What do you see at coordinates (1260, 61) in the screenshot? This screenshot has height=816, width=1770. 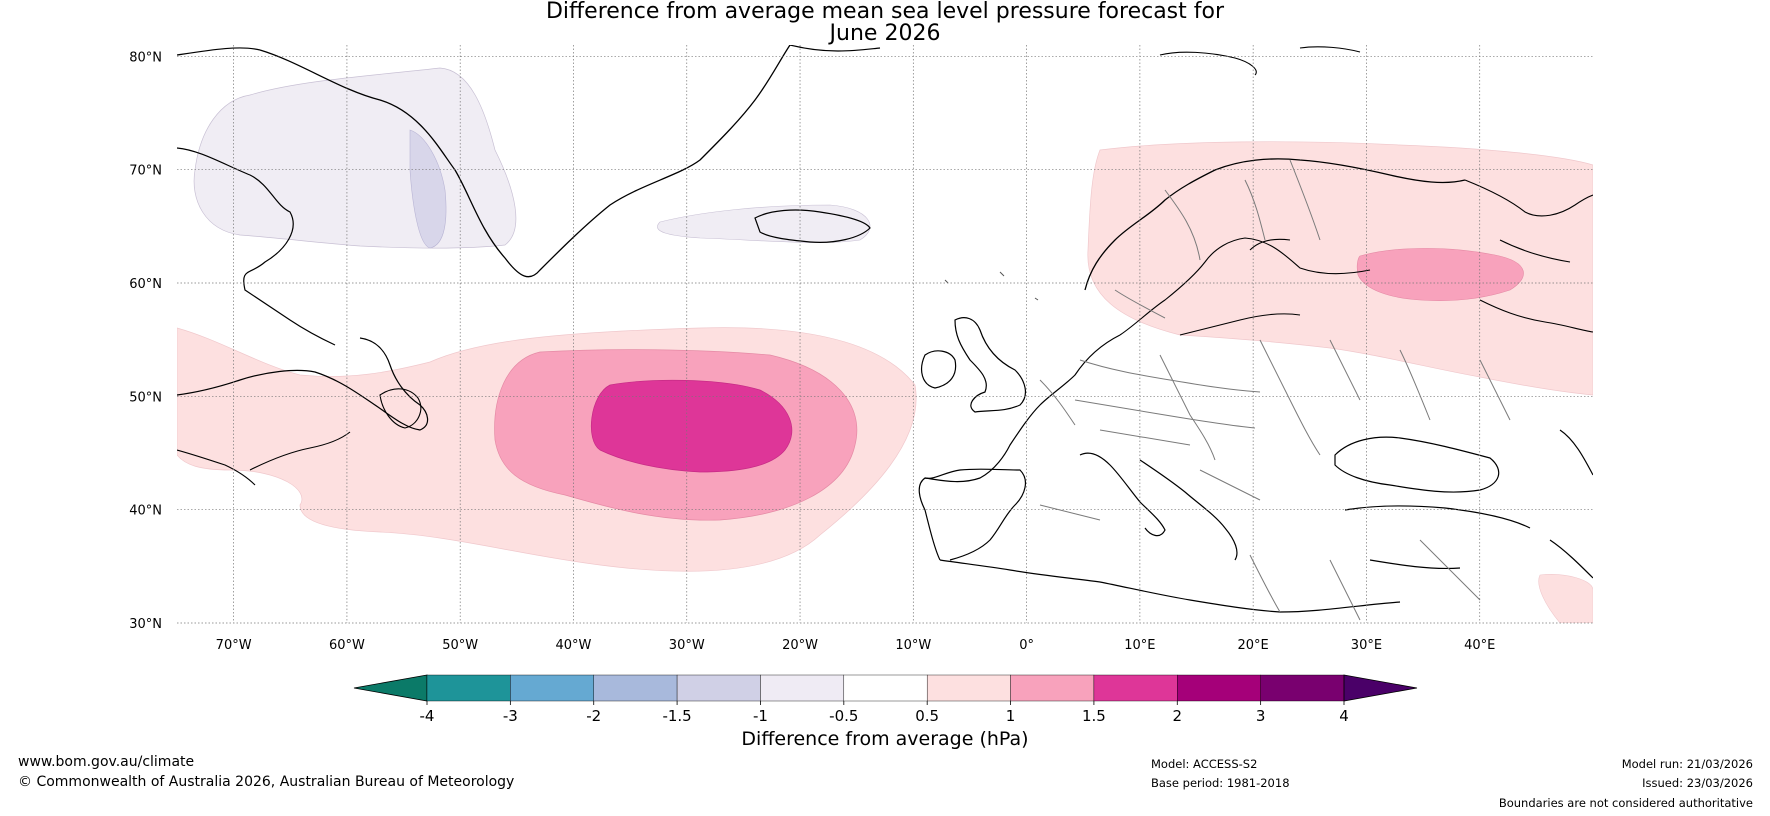 I see `islands-svalbard` at bounding box center [1260, 61].